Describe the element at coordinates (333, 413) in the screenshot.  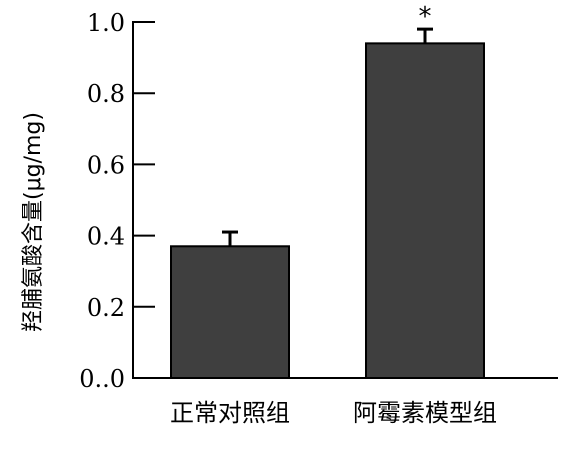
I see `x-tick-labels: 正常对照组 阿霉素模型组` at that location.